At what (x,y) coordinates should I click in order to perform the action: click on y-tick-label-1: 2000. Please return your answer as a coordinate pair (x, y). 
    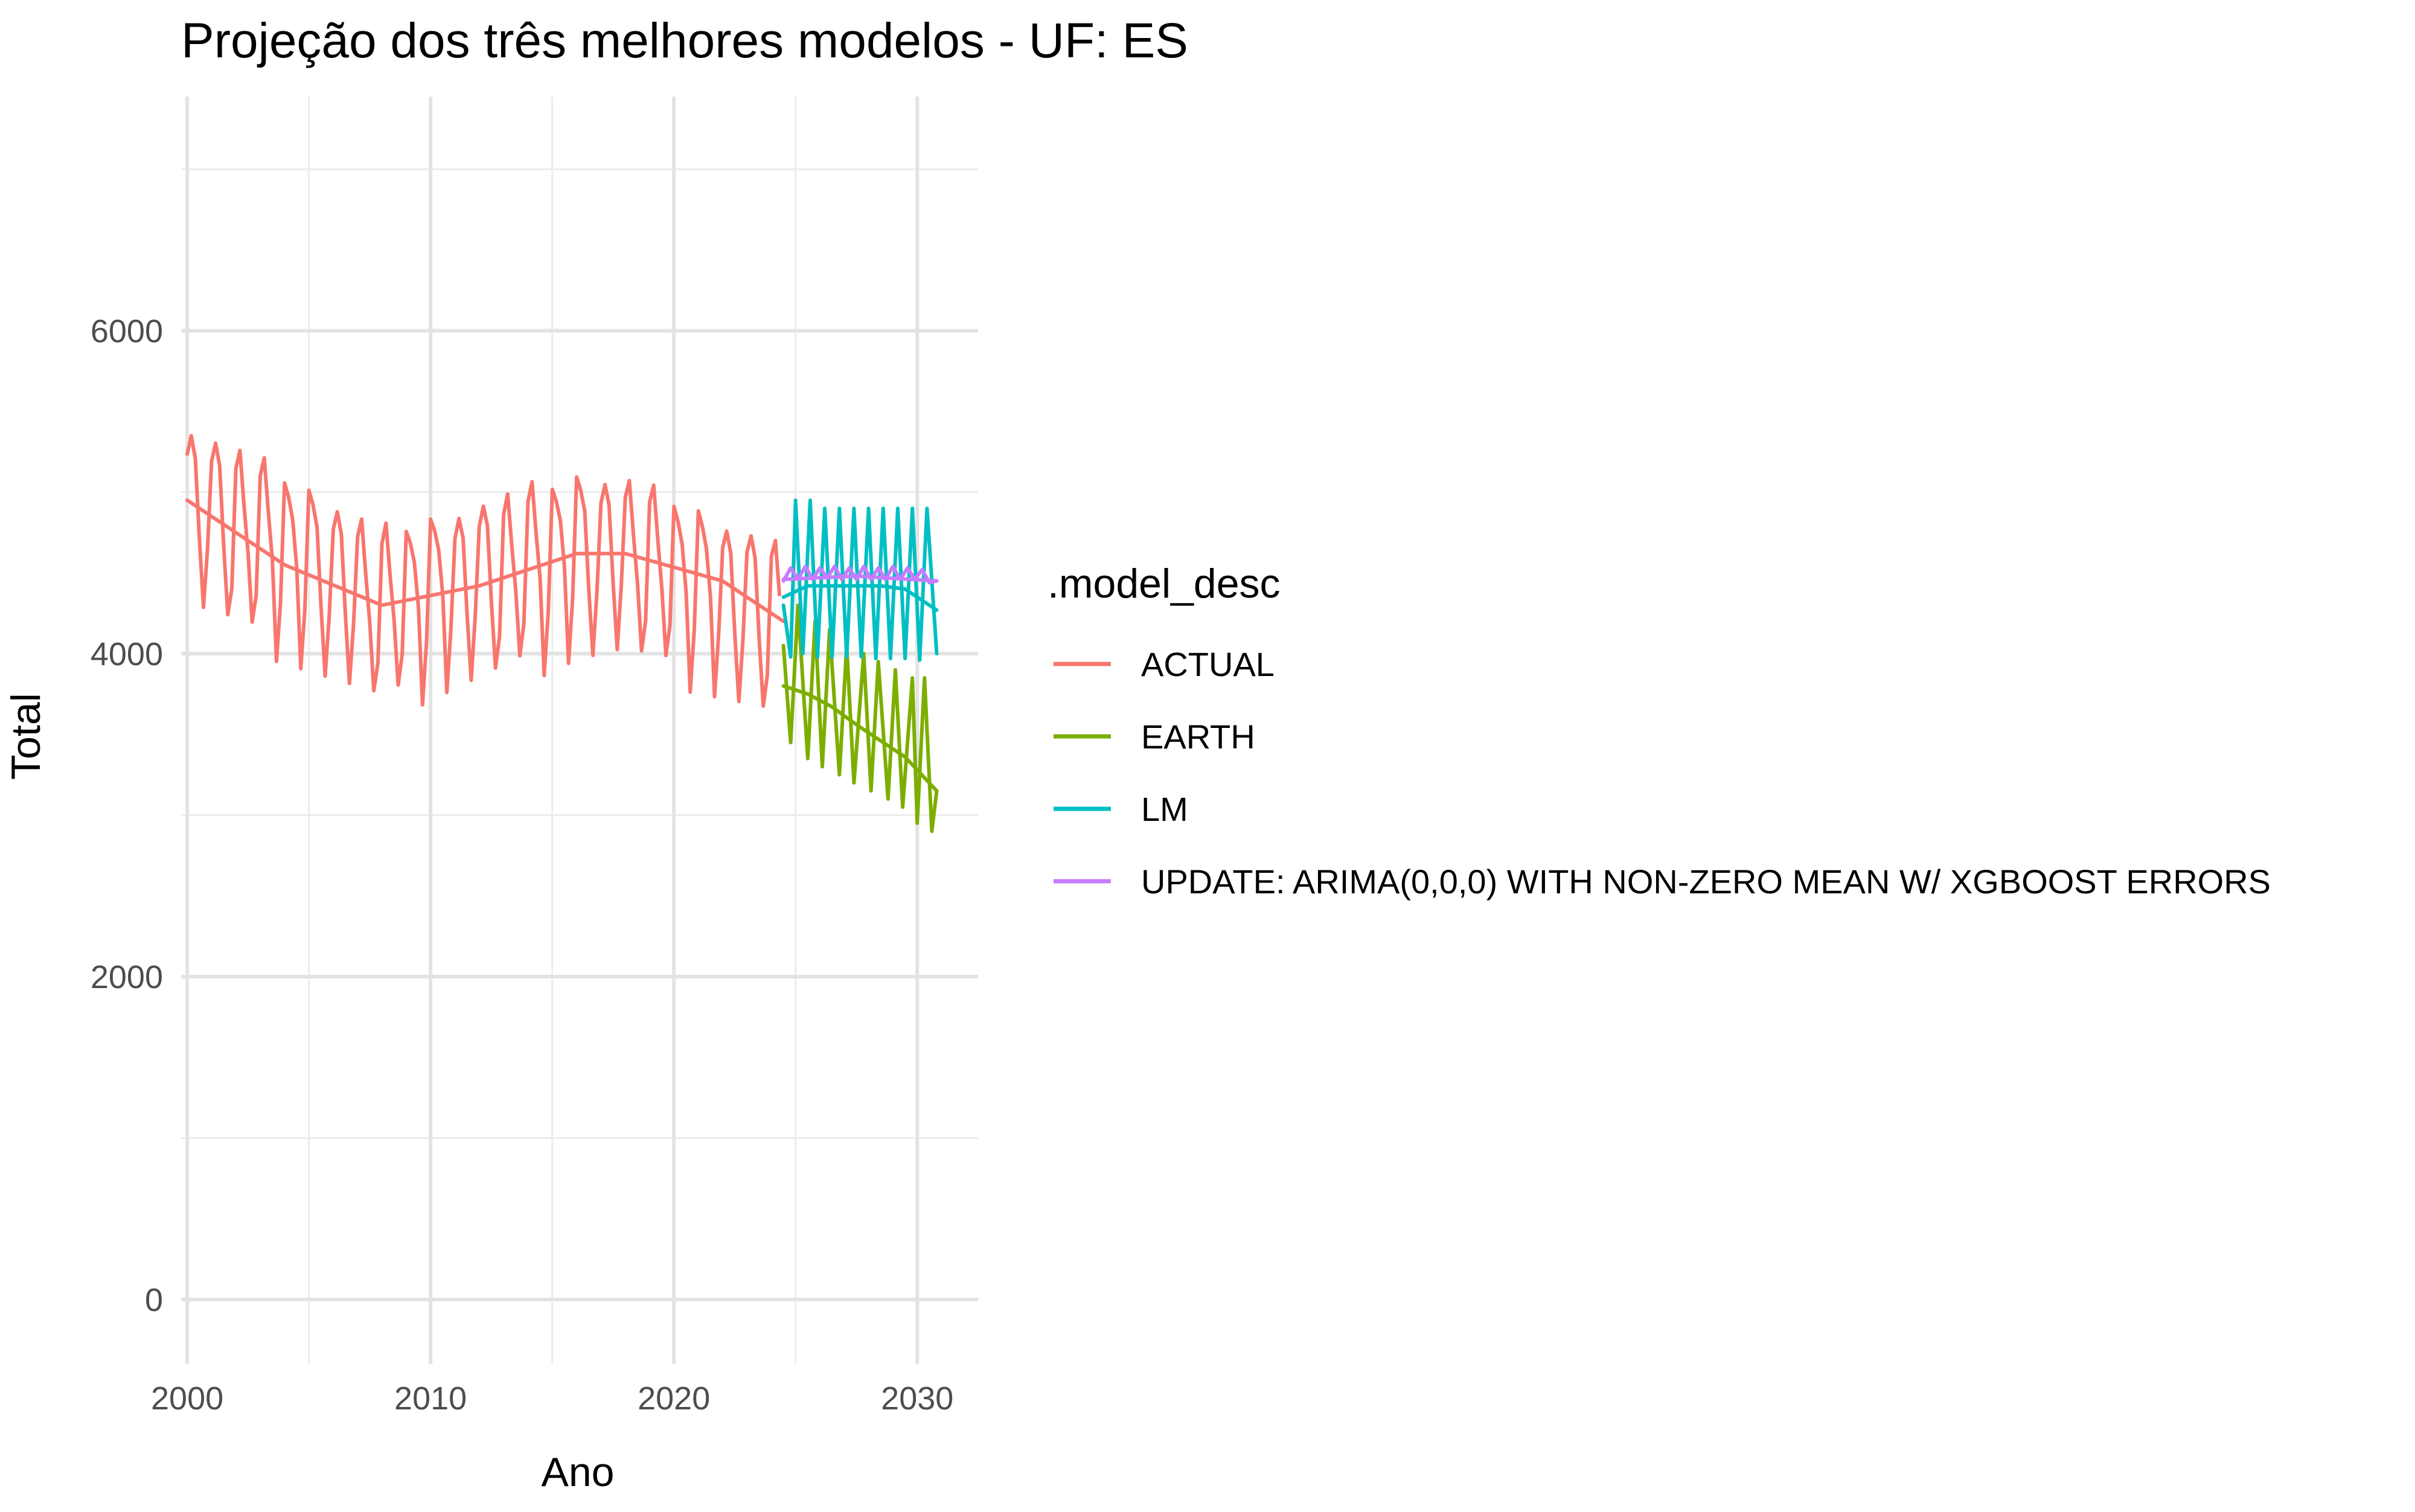
    Looking at the image, I should click on (127, 977).